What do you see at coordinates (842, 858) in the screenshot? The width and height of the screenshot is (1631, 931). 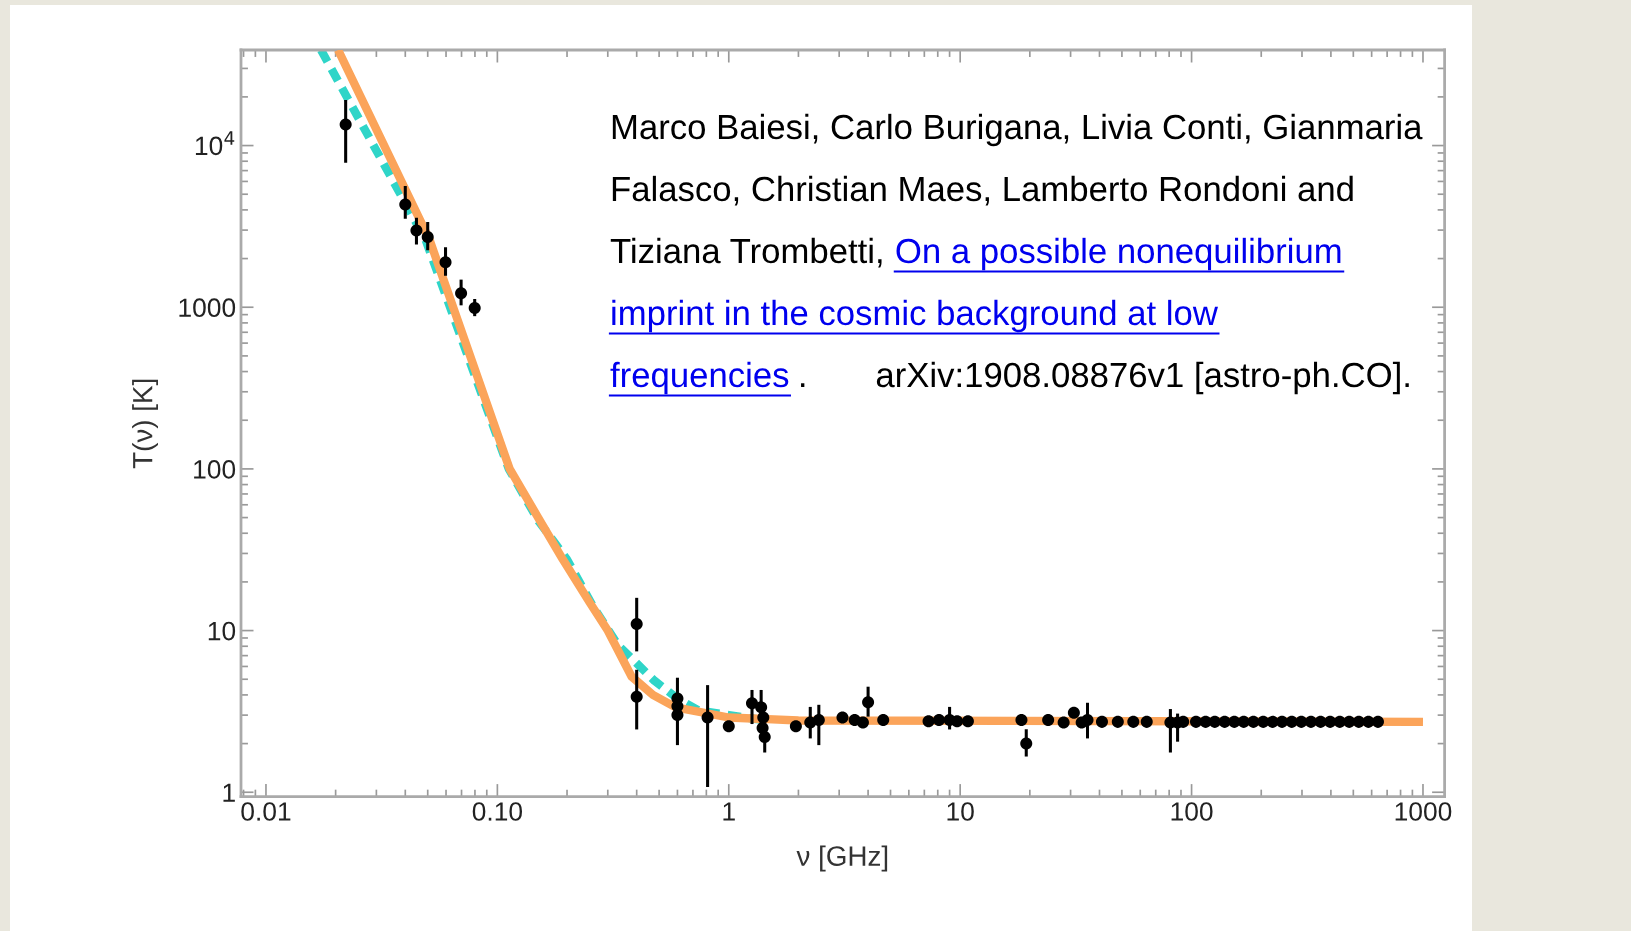 I see `x-axis-title: ν [GHz]` at bounding box center [842, 858].